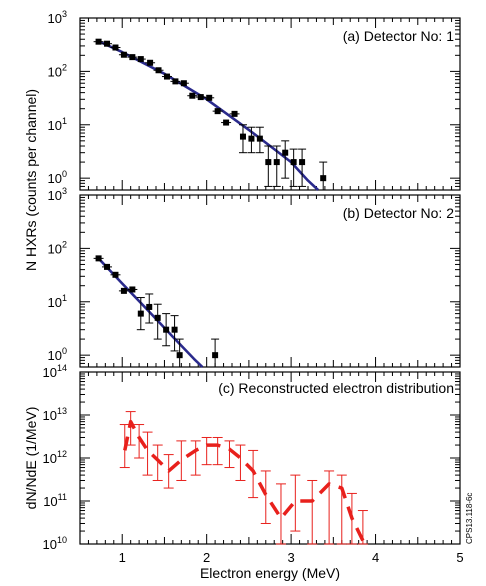 Image resolution: width=486 pixels, height=586 pixels. Describe the element at coordinates (270, 573) in the screenshot. I see `x-axis-label: Electron energy (MeV)` at that location.